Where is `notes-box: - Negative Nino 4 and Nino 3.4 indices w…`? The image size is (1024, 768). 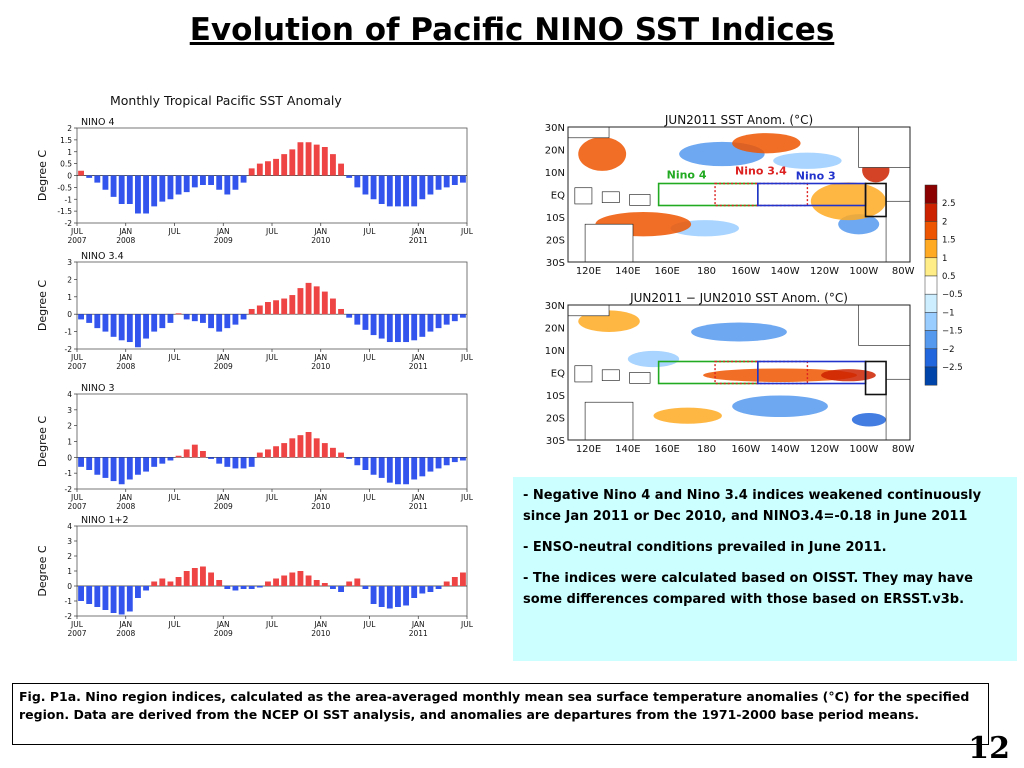 notes-box: - Negative Nino 4 and Nino 3.4 indices w… is located at coordinates (765, 569).